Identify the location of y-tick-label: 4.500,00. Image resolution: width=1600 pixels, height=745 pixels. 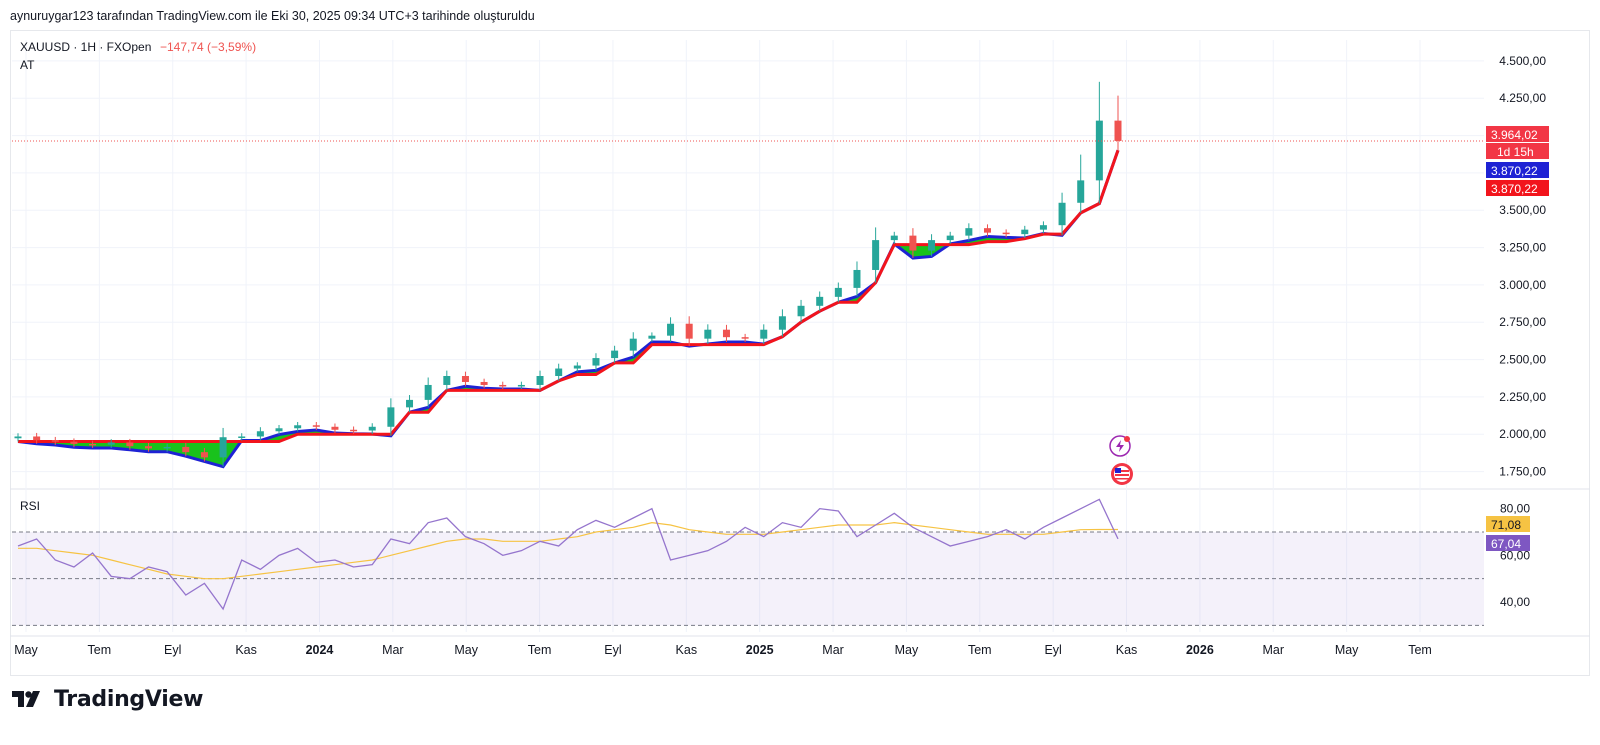
(1522, 61).